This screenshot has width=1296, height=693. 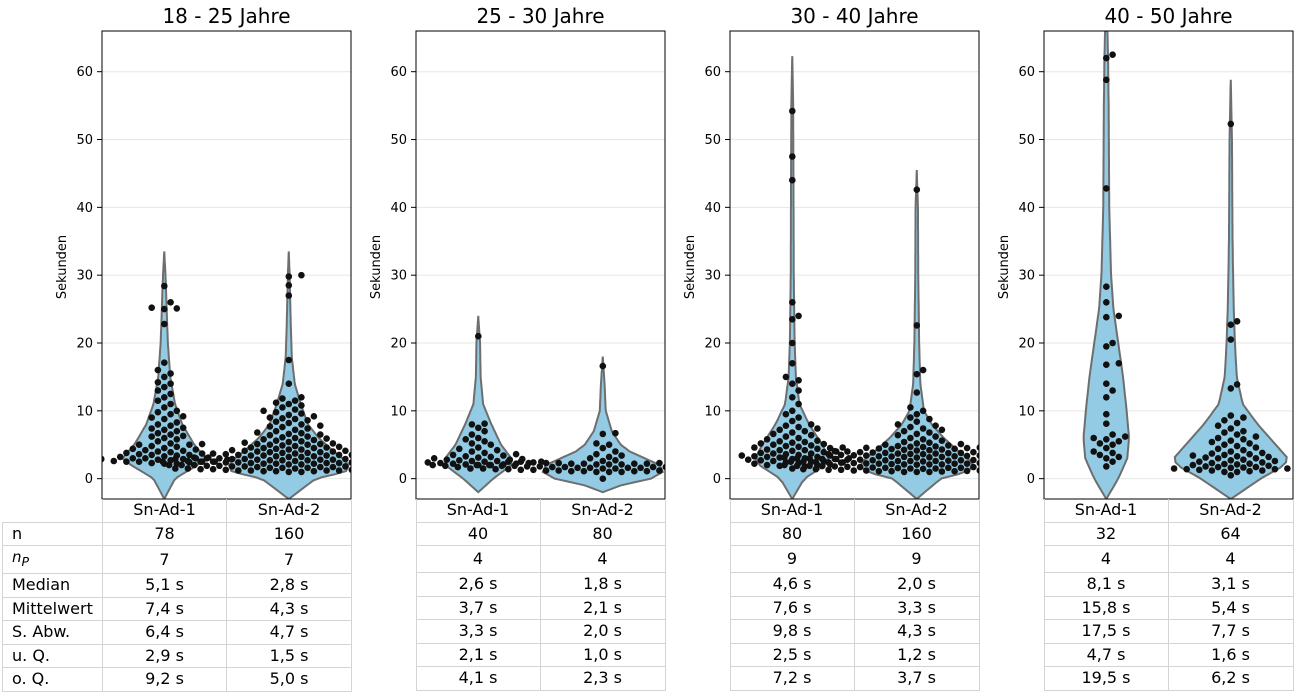 What do you see at coordinates (164, 533) in the screenshot?
I see `table-cell: 78` at bounding box center [164, 533].